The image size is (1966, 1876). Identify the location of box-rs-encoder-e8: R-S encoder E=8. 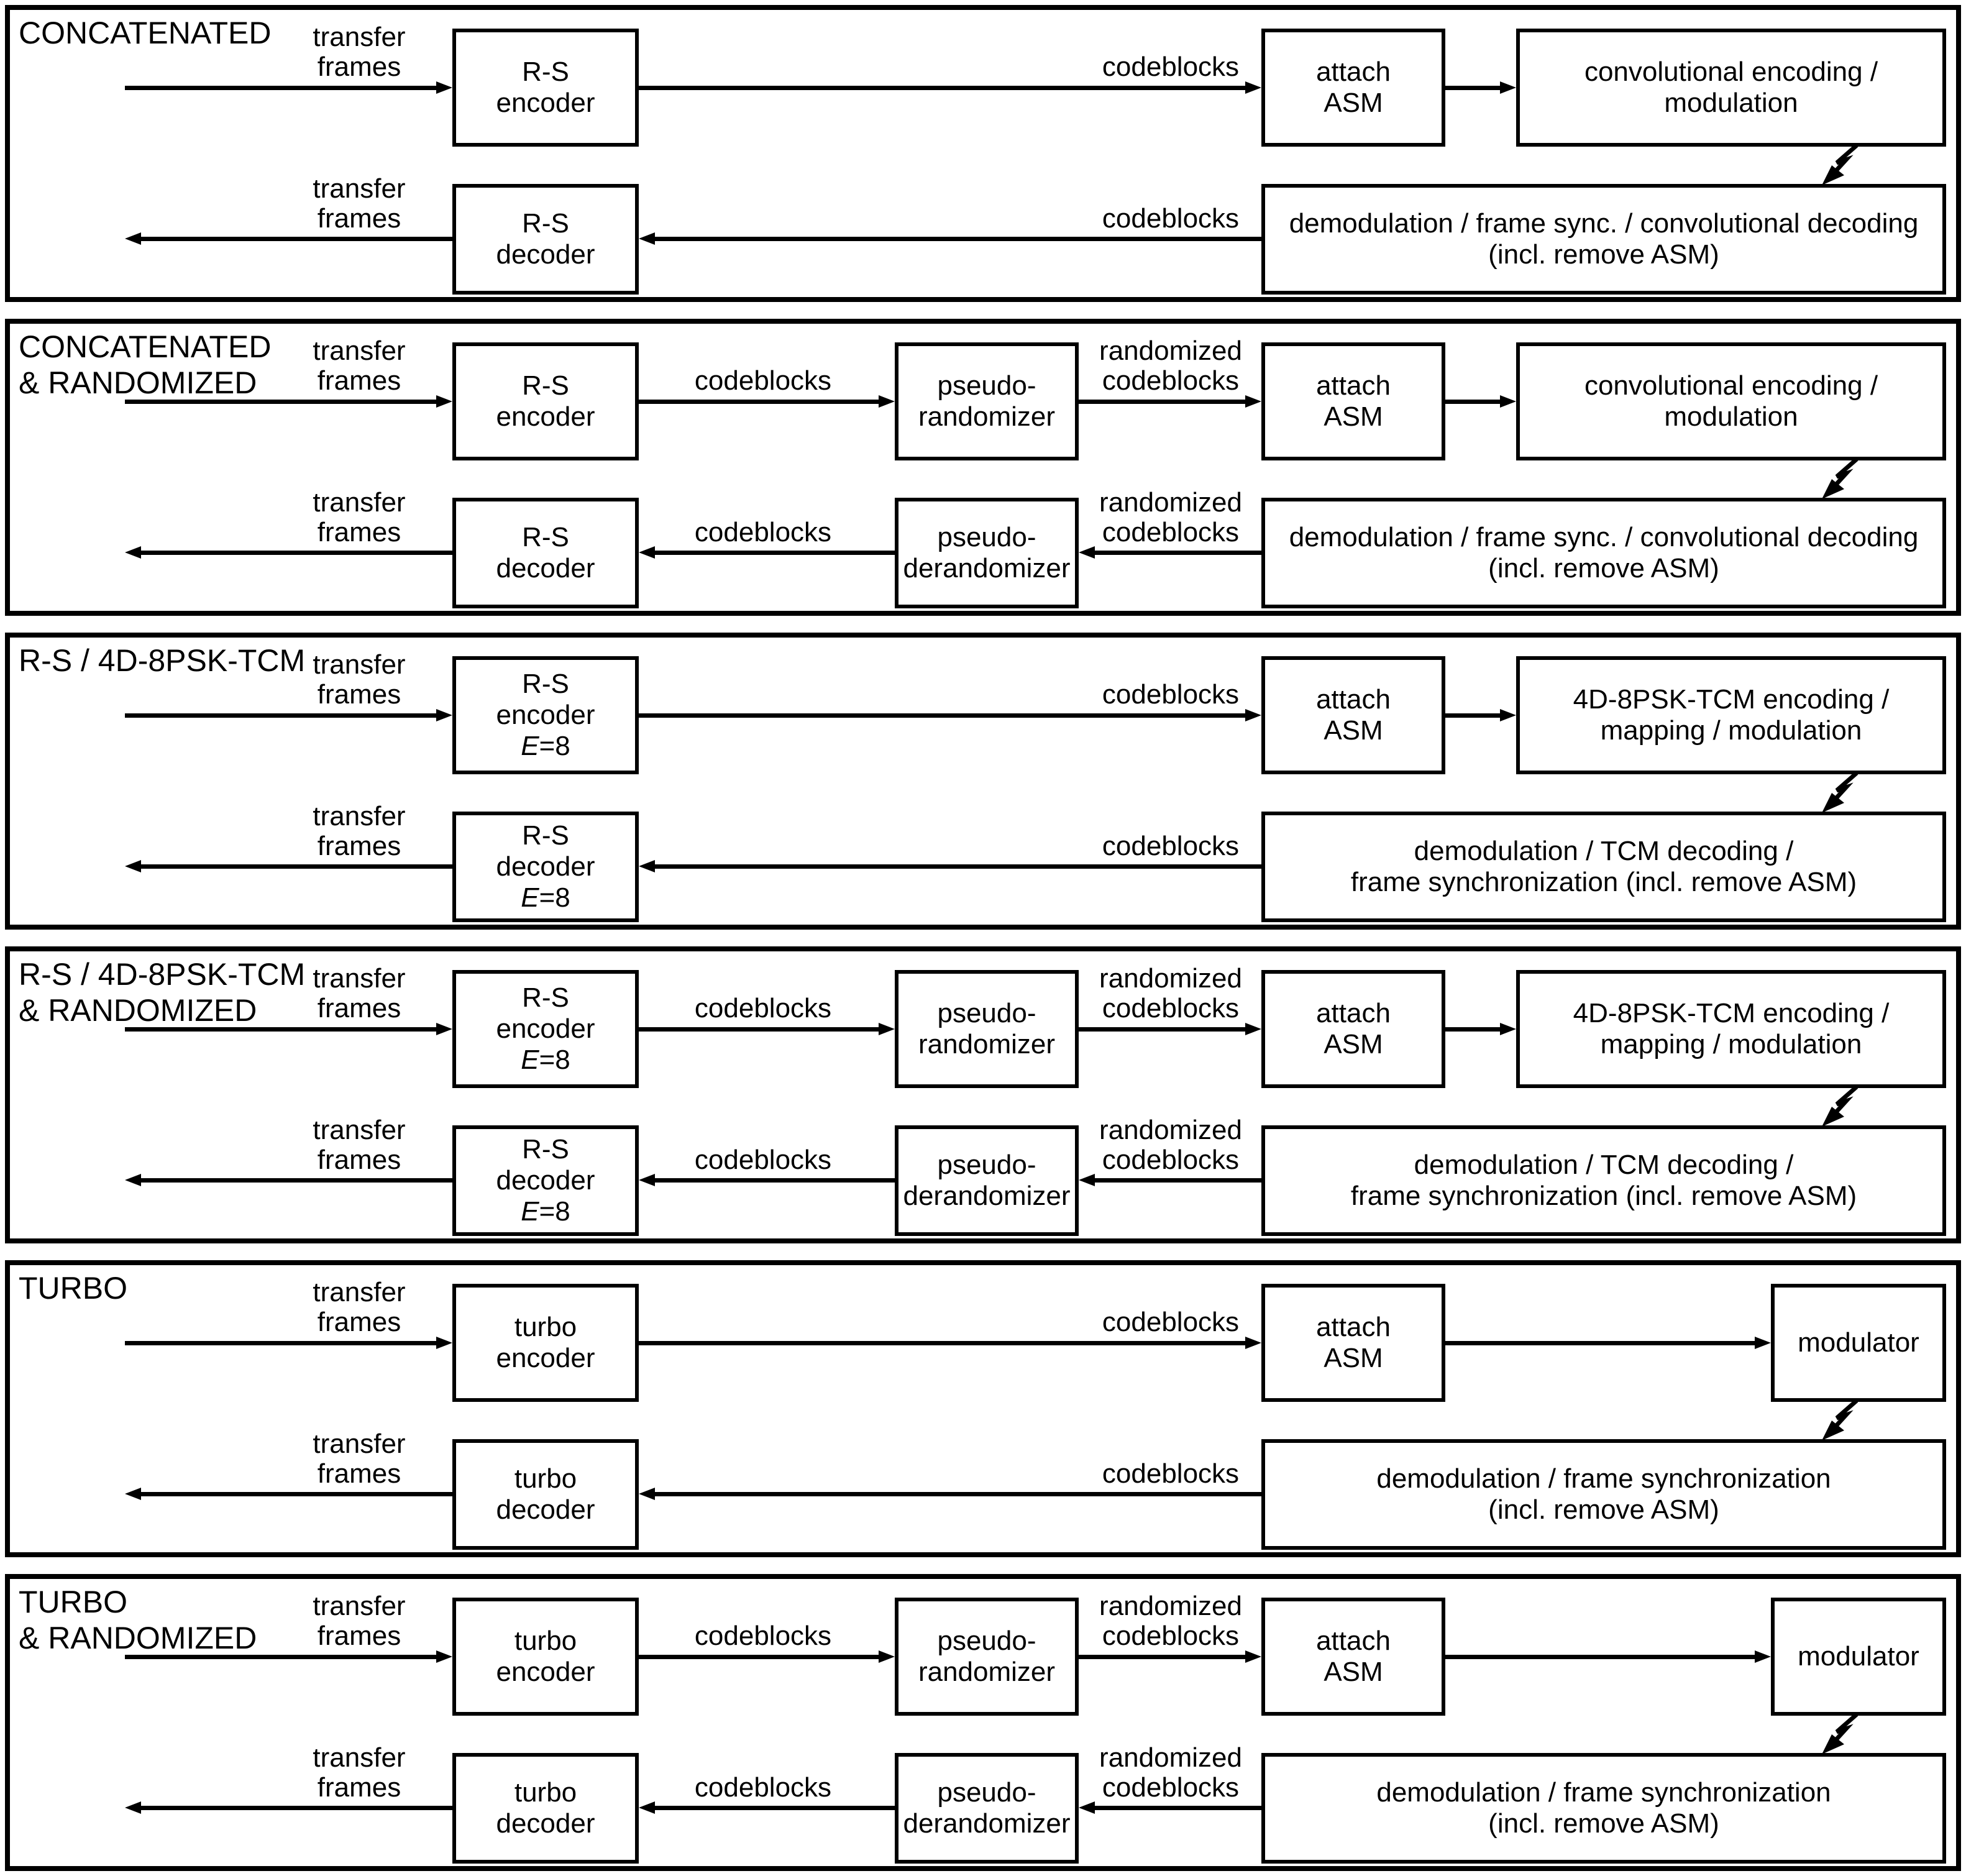
(545, 715).